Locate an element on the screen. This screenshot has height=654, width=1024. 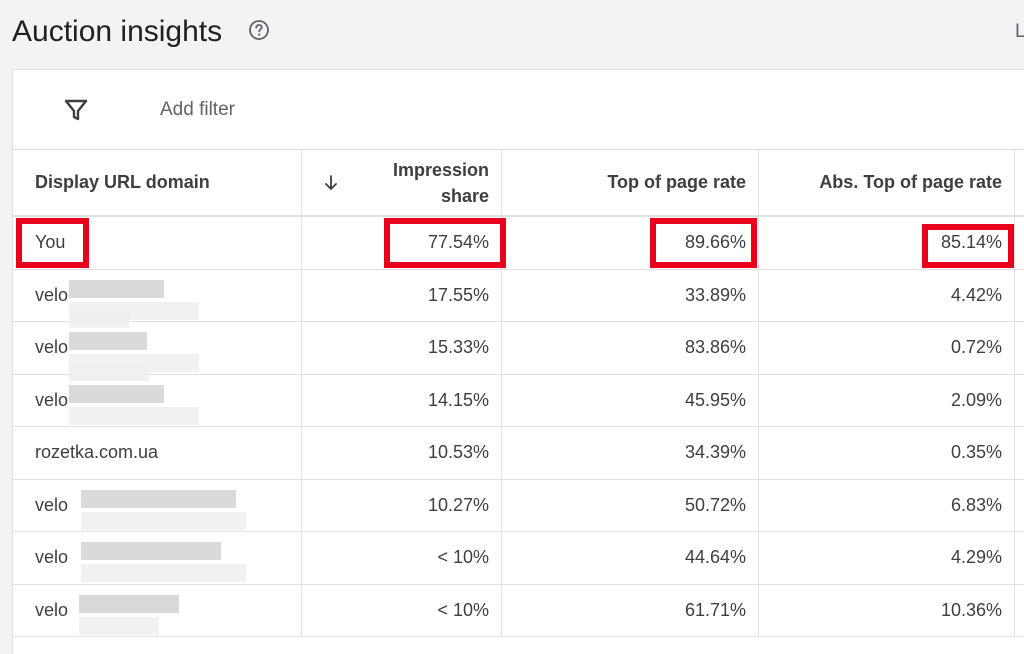
impression-share-cell-text: 10.53% is located at coordinates (458, 452).